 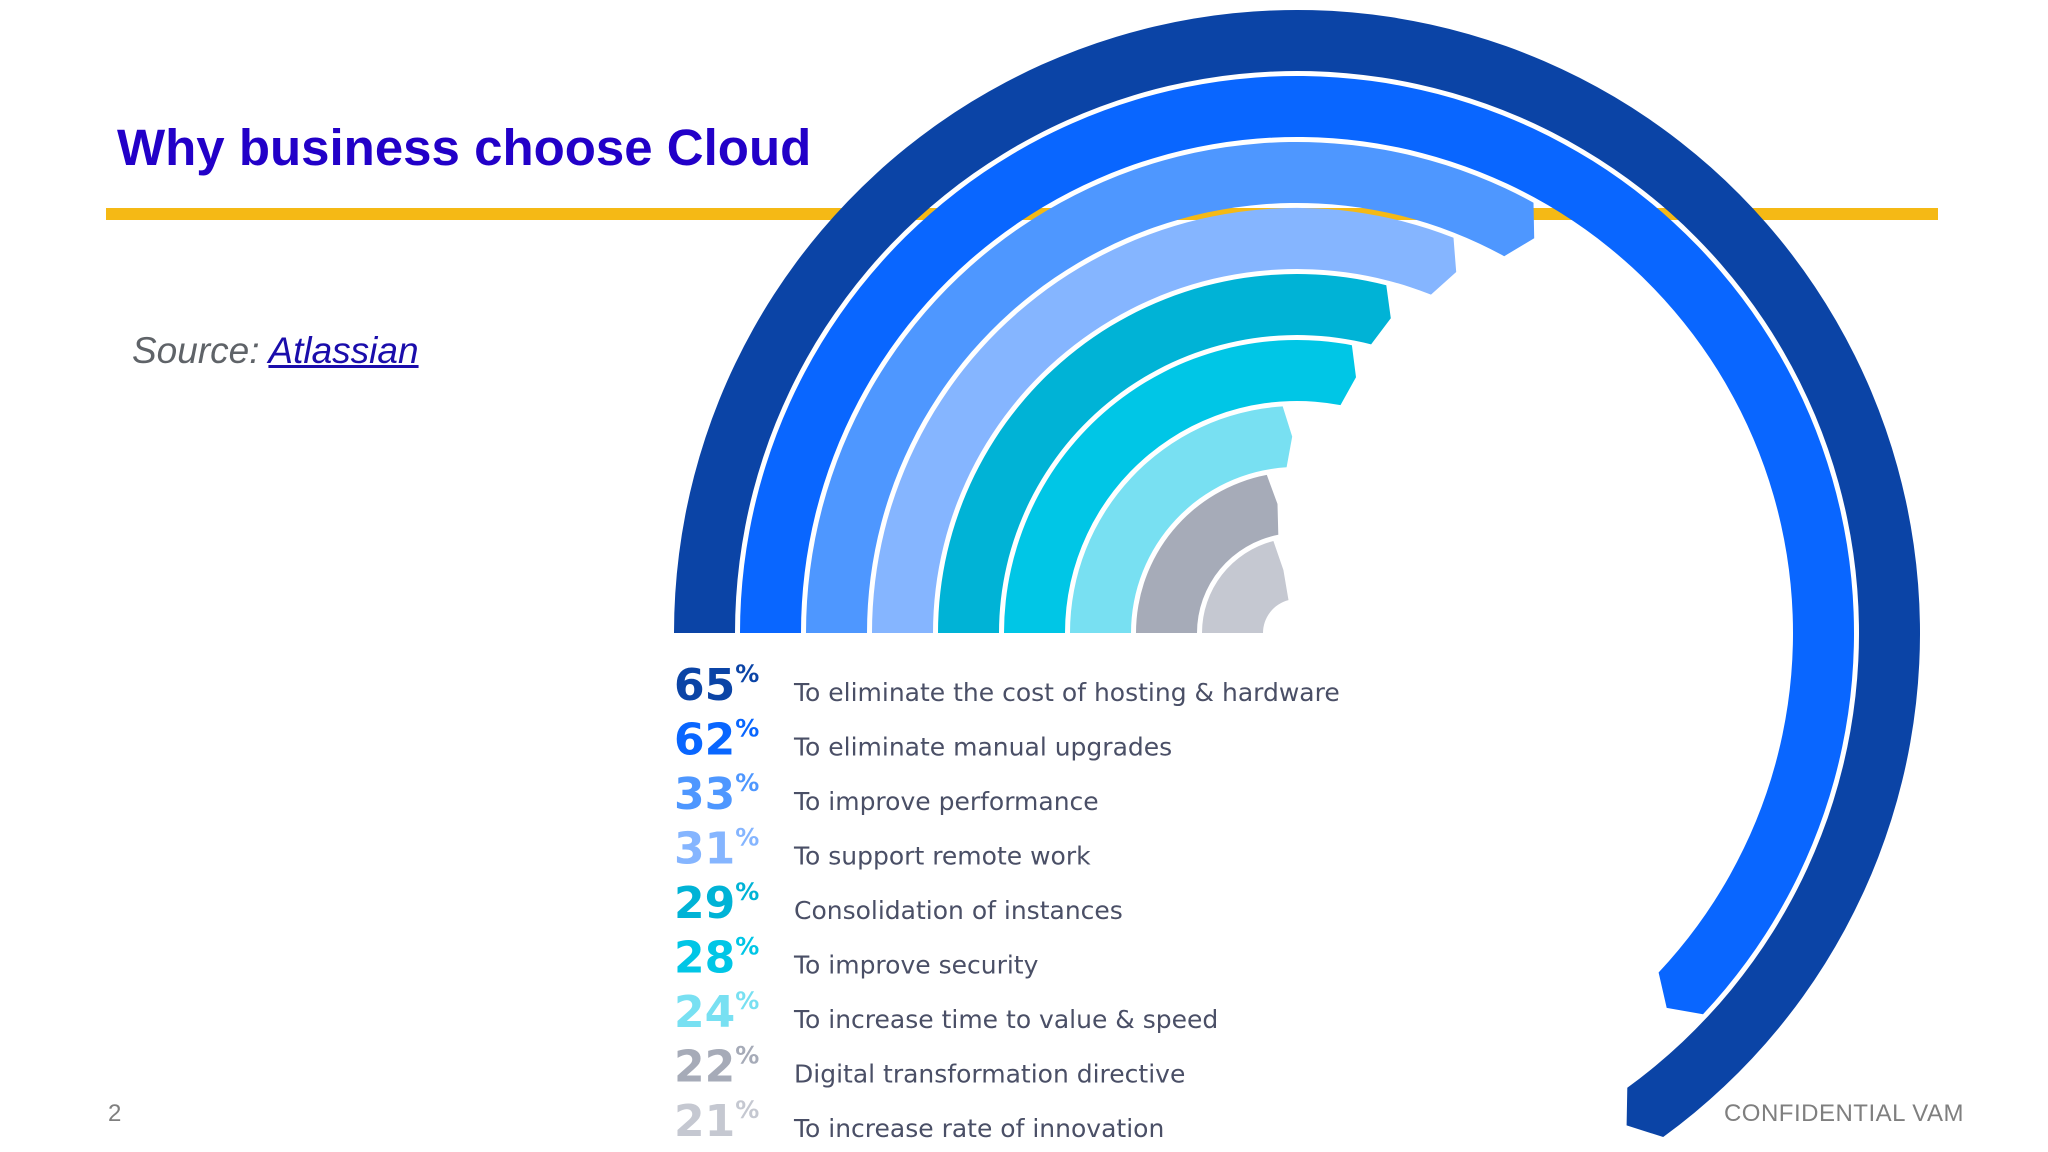 I want to click on category-label-9: To increase rate of innovation, so click(x=978, y=1128).